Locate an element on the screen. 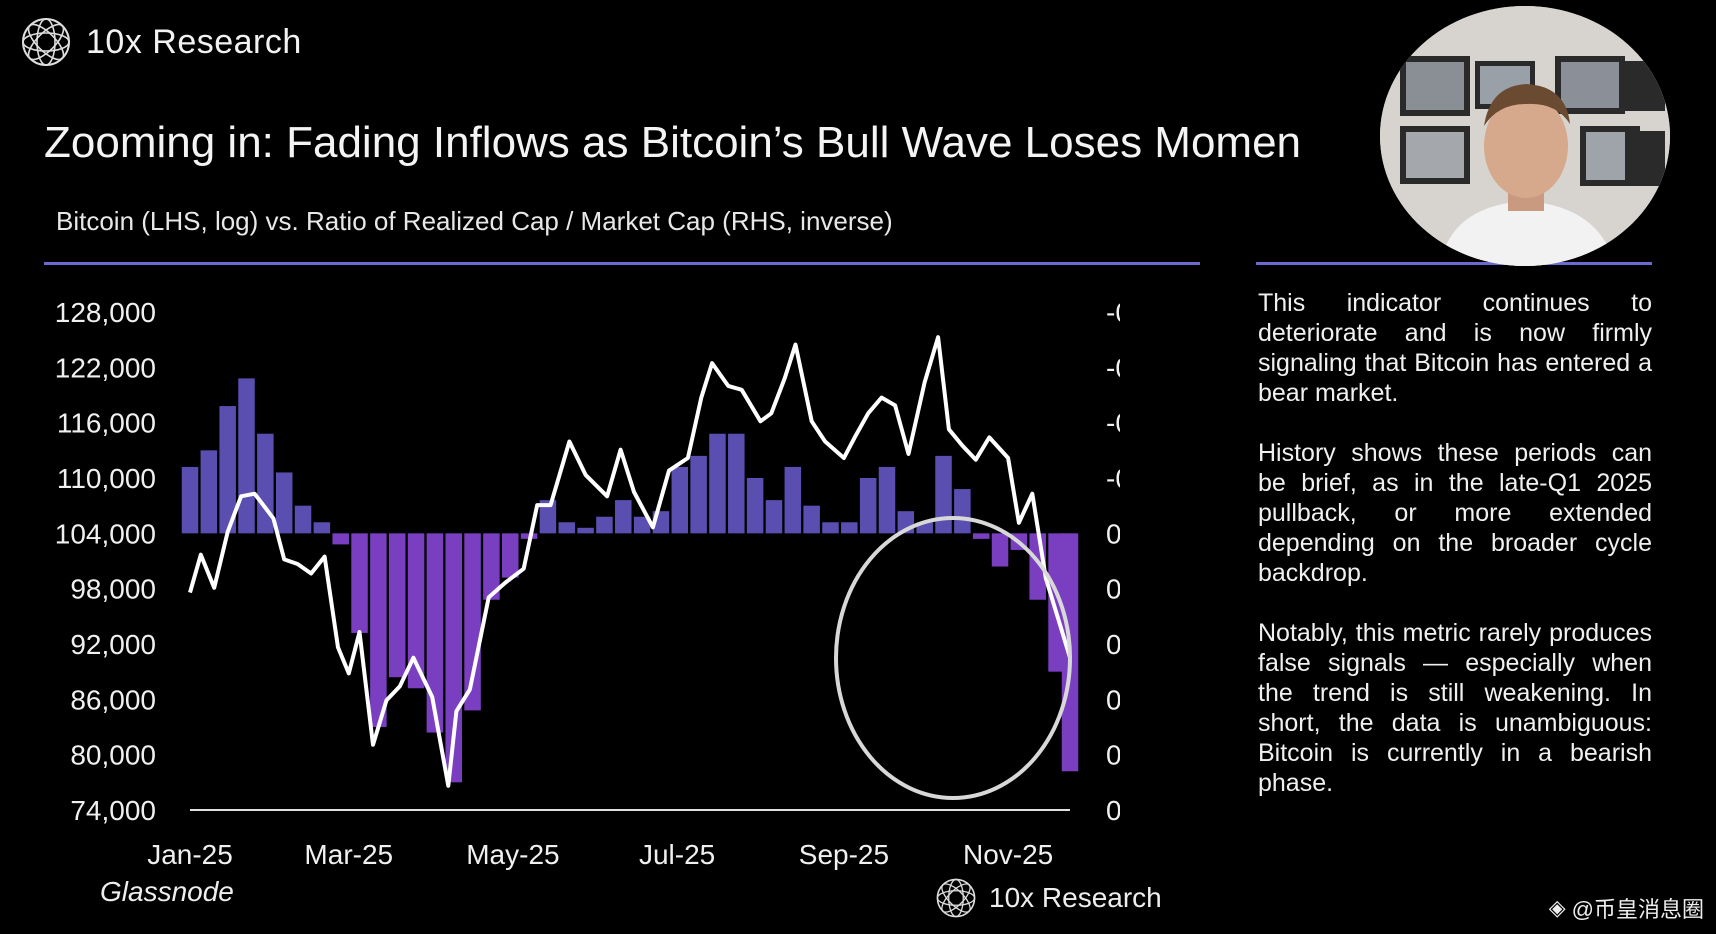 The image size is (1716, 934). x-tick-label: May-25 is located at coordinates (512, 854).